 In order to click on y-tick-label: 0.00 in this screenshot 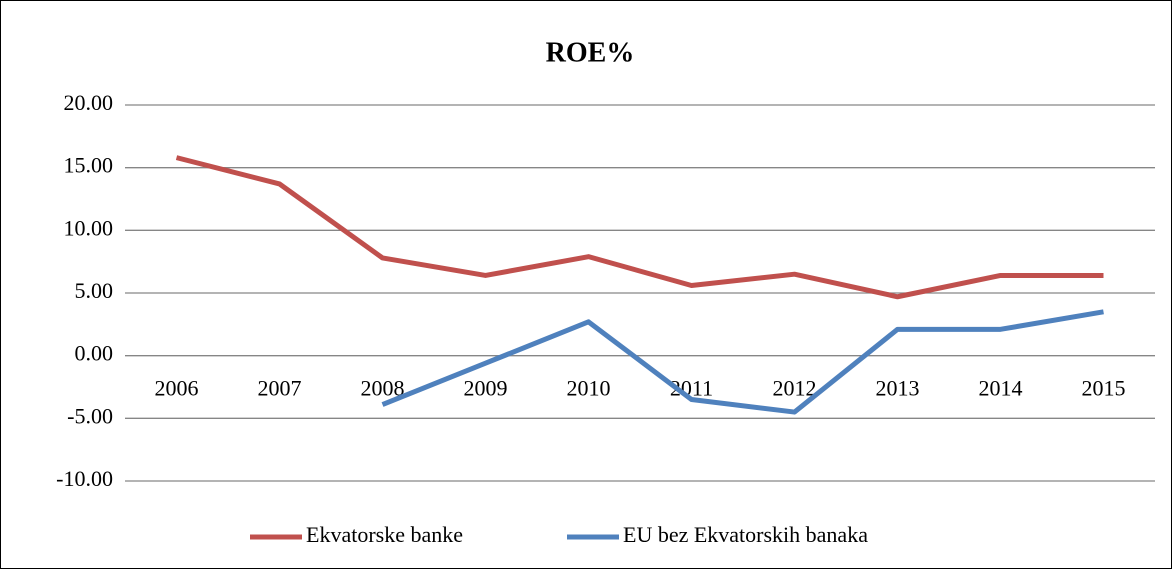, I will do `click(94, 353)`.